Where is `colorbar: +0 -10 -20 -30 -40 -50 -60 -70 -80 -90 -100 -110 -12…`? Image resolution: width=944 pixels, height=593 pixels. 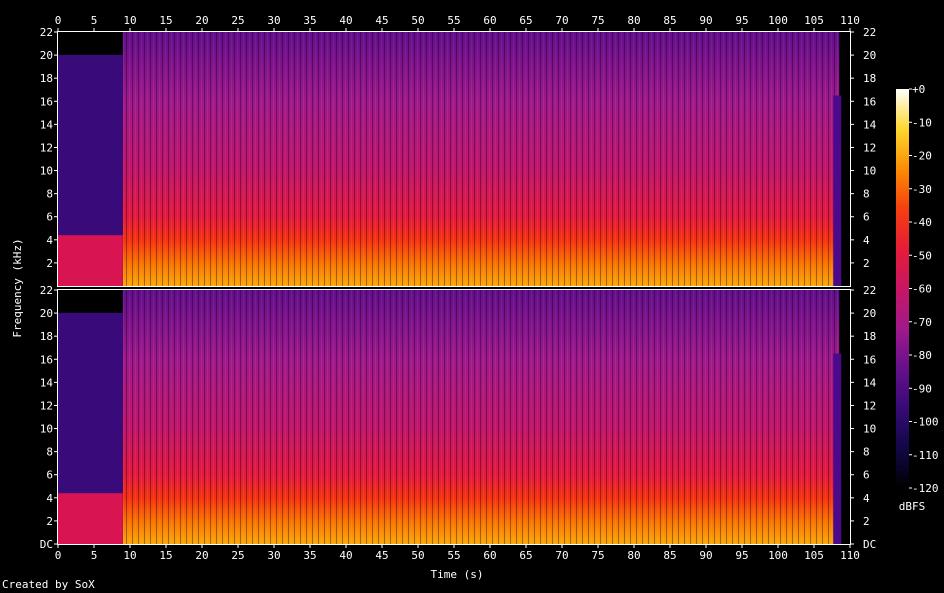 colorbar: +0 -10 -20 -30 -40 -50 -60 -70 -80 -90 -100 -110 -12… is located at coordinates (917, 298).